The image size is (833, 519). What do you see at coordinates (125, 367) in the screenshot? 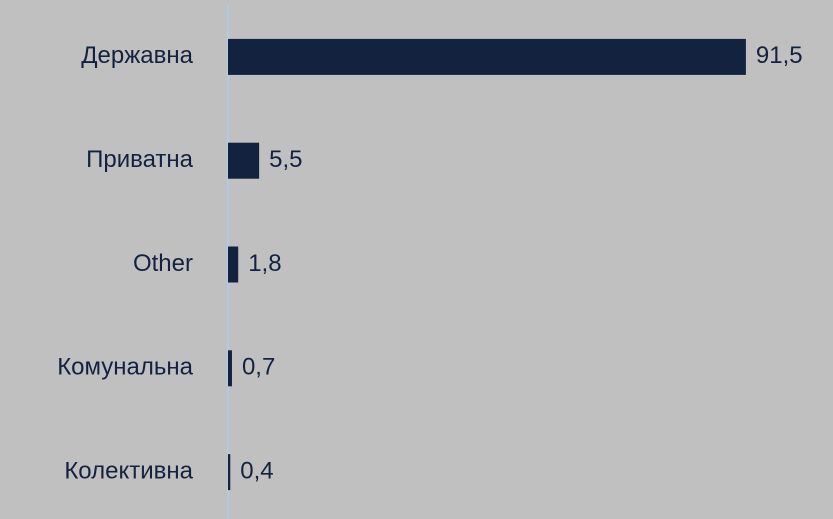
I see `category-label: Комунальна` at bounding box center [125, 367].